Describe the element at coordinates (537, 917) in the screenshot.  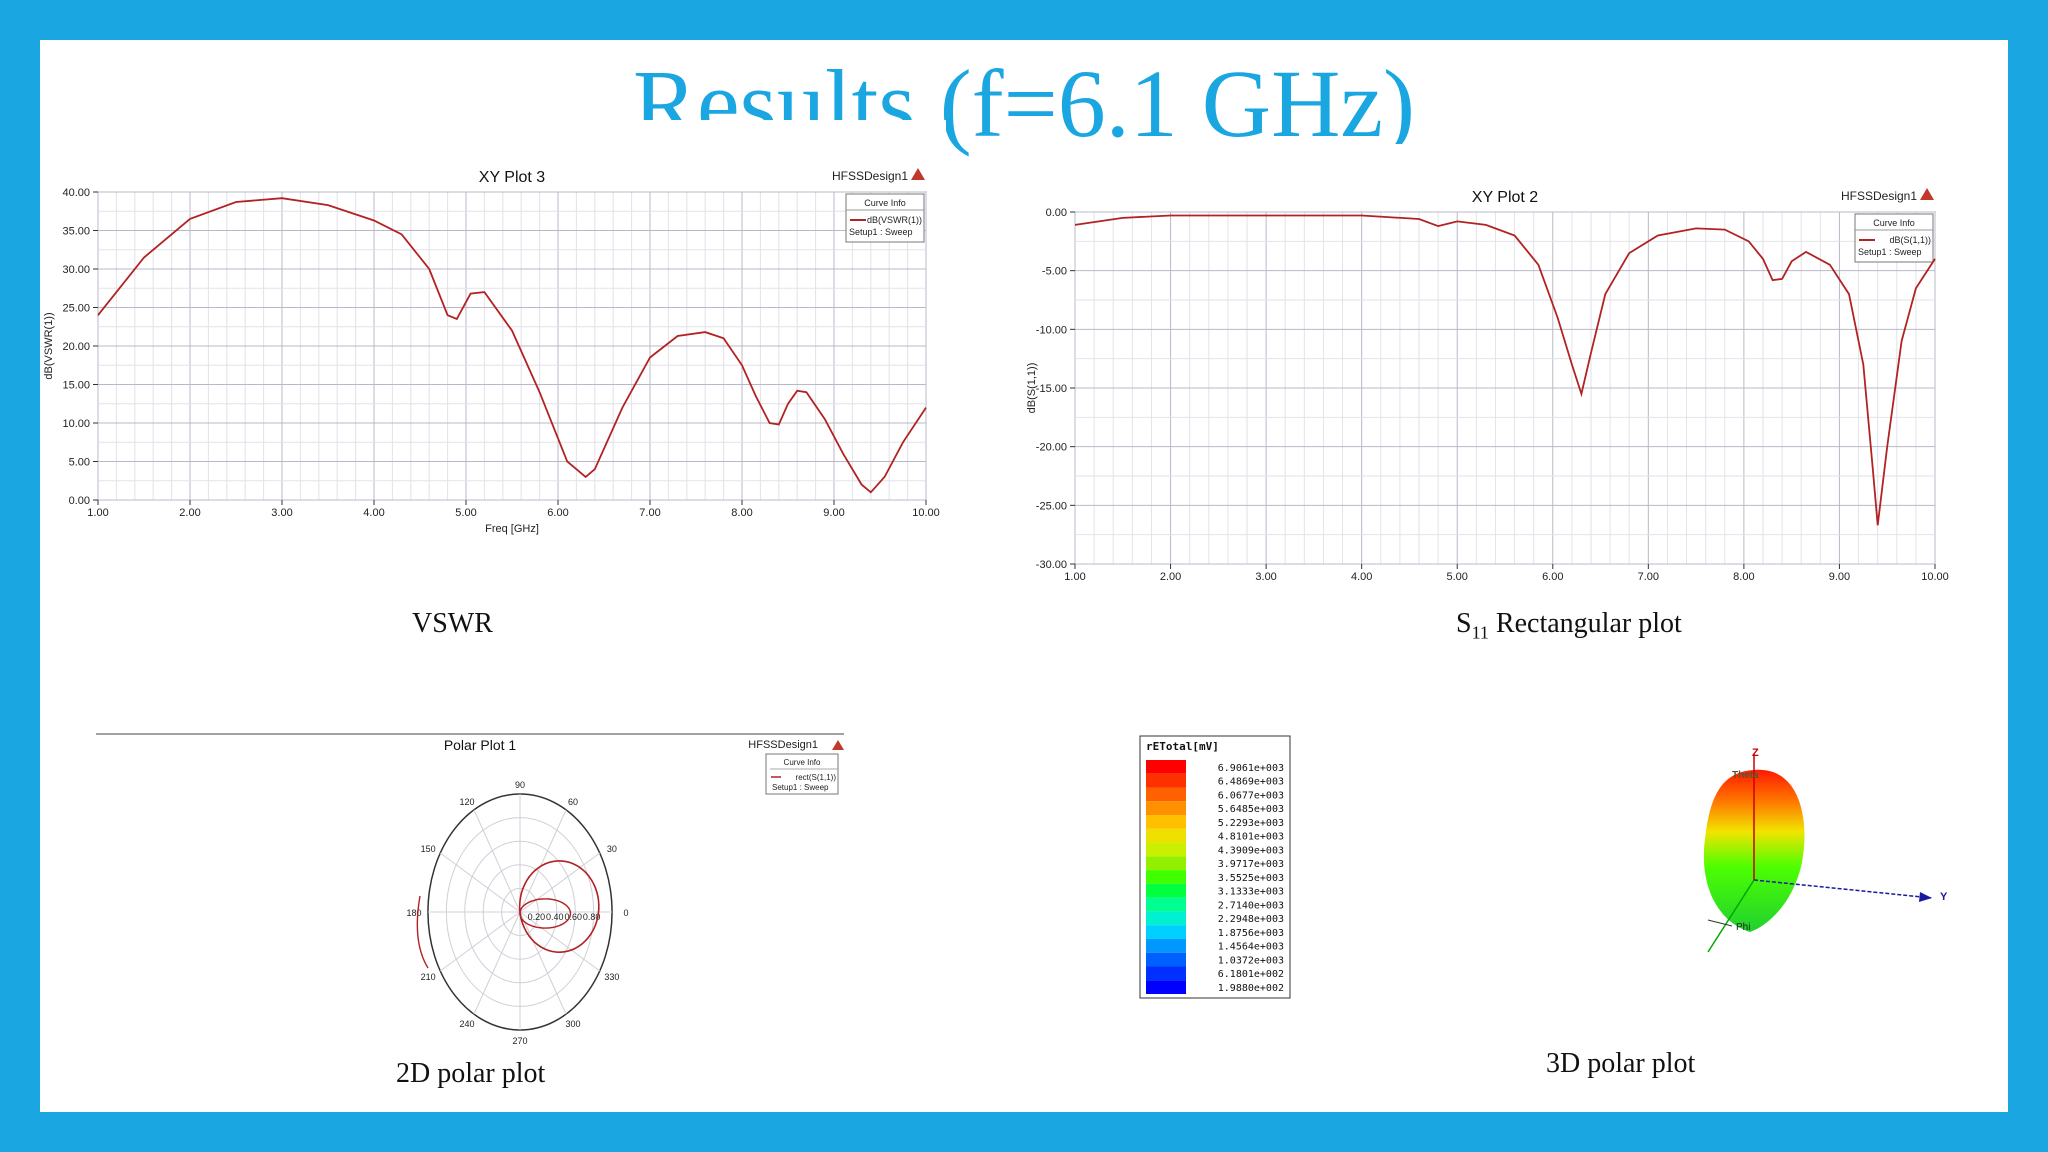
I see `radial-label: 0.20` at that location.